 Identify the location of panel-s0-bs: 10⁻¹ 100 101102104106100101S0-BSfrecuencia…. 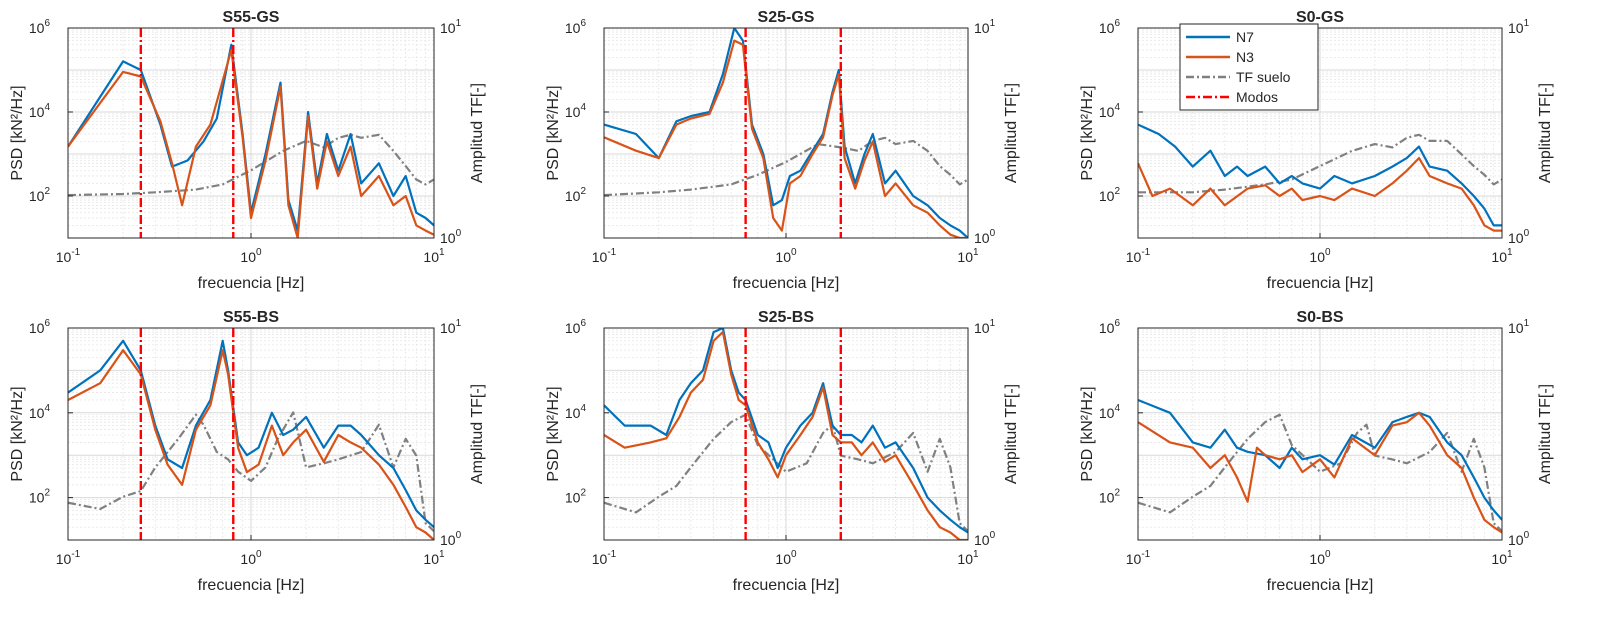
(1316, 451).